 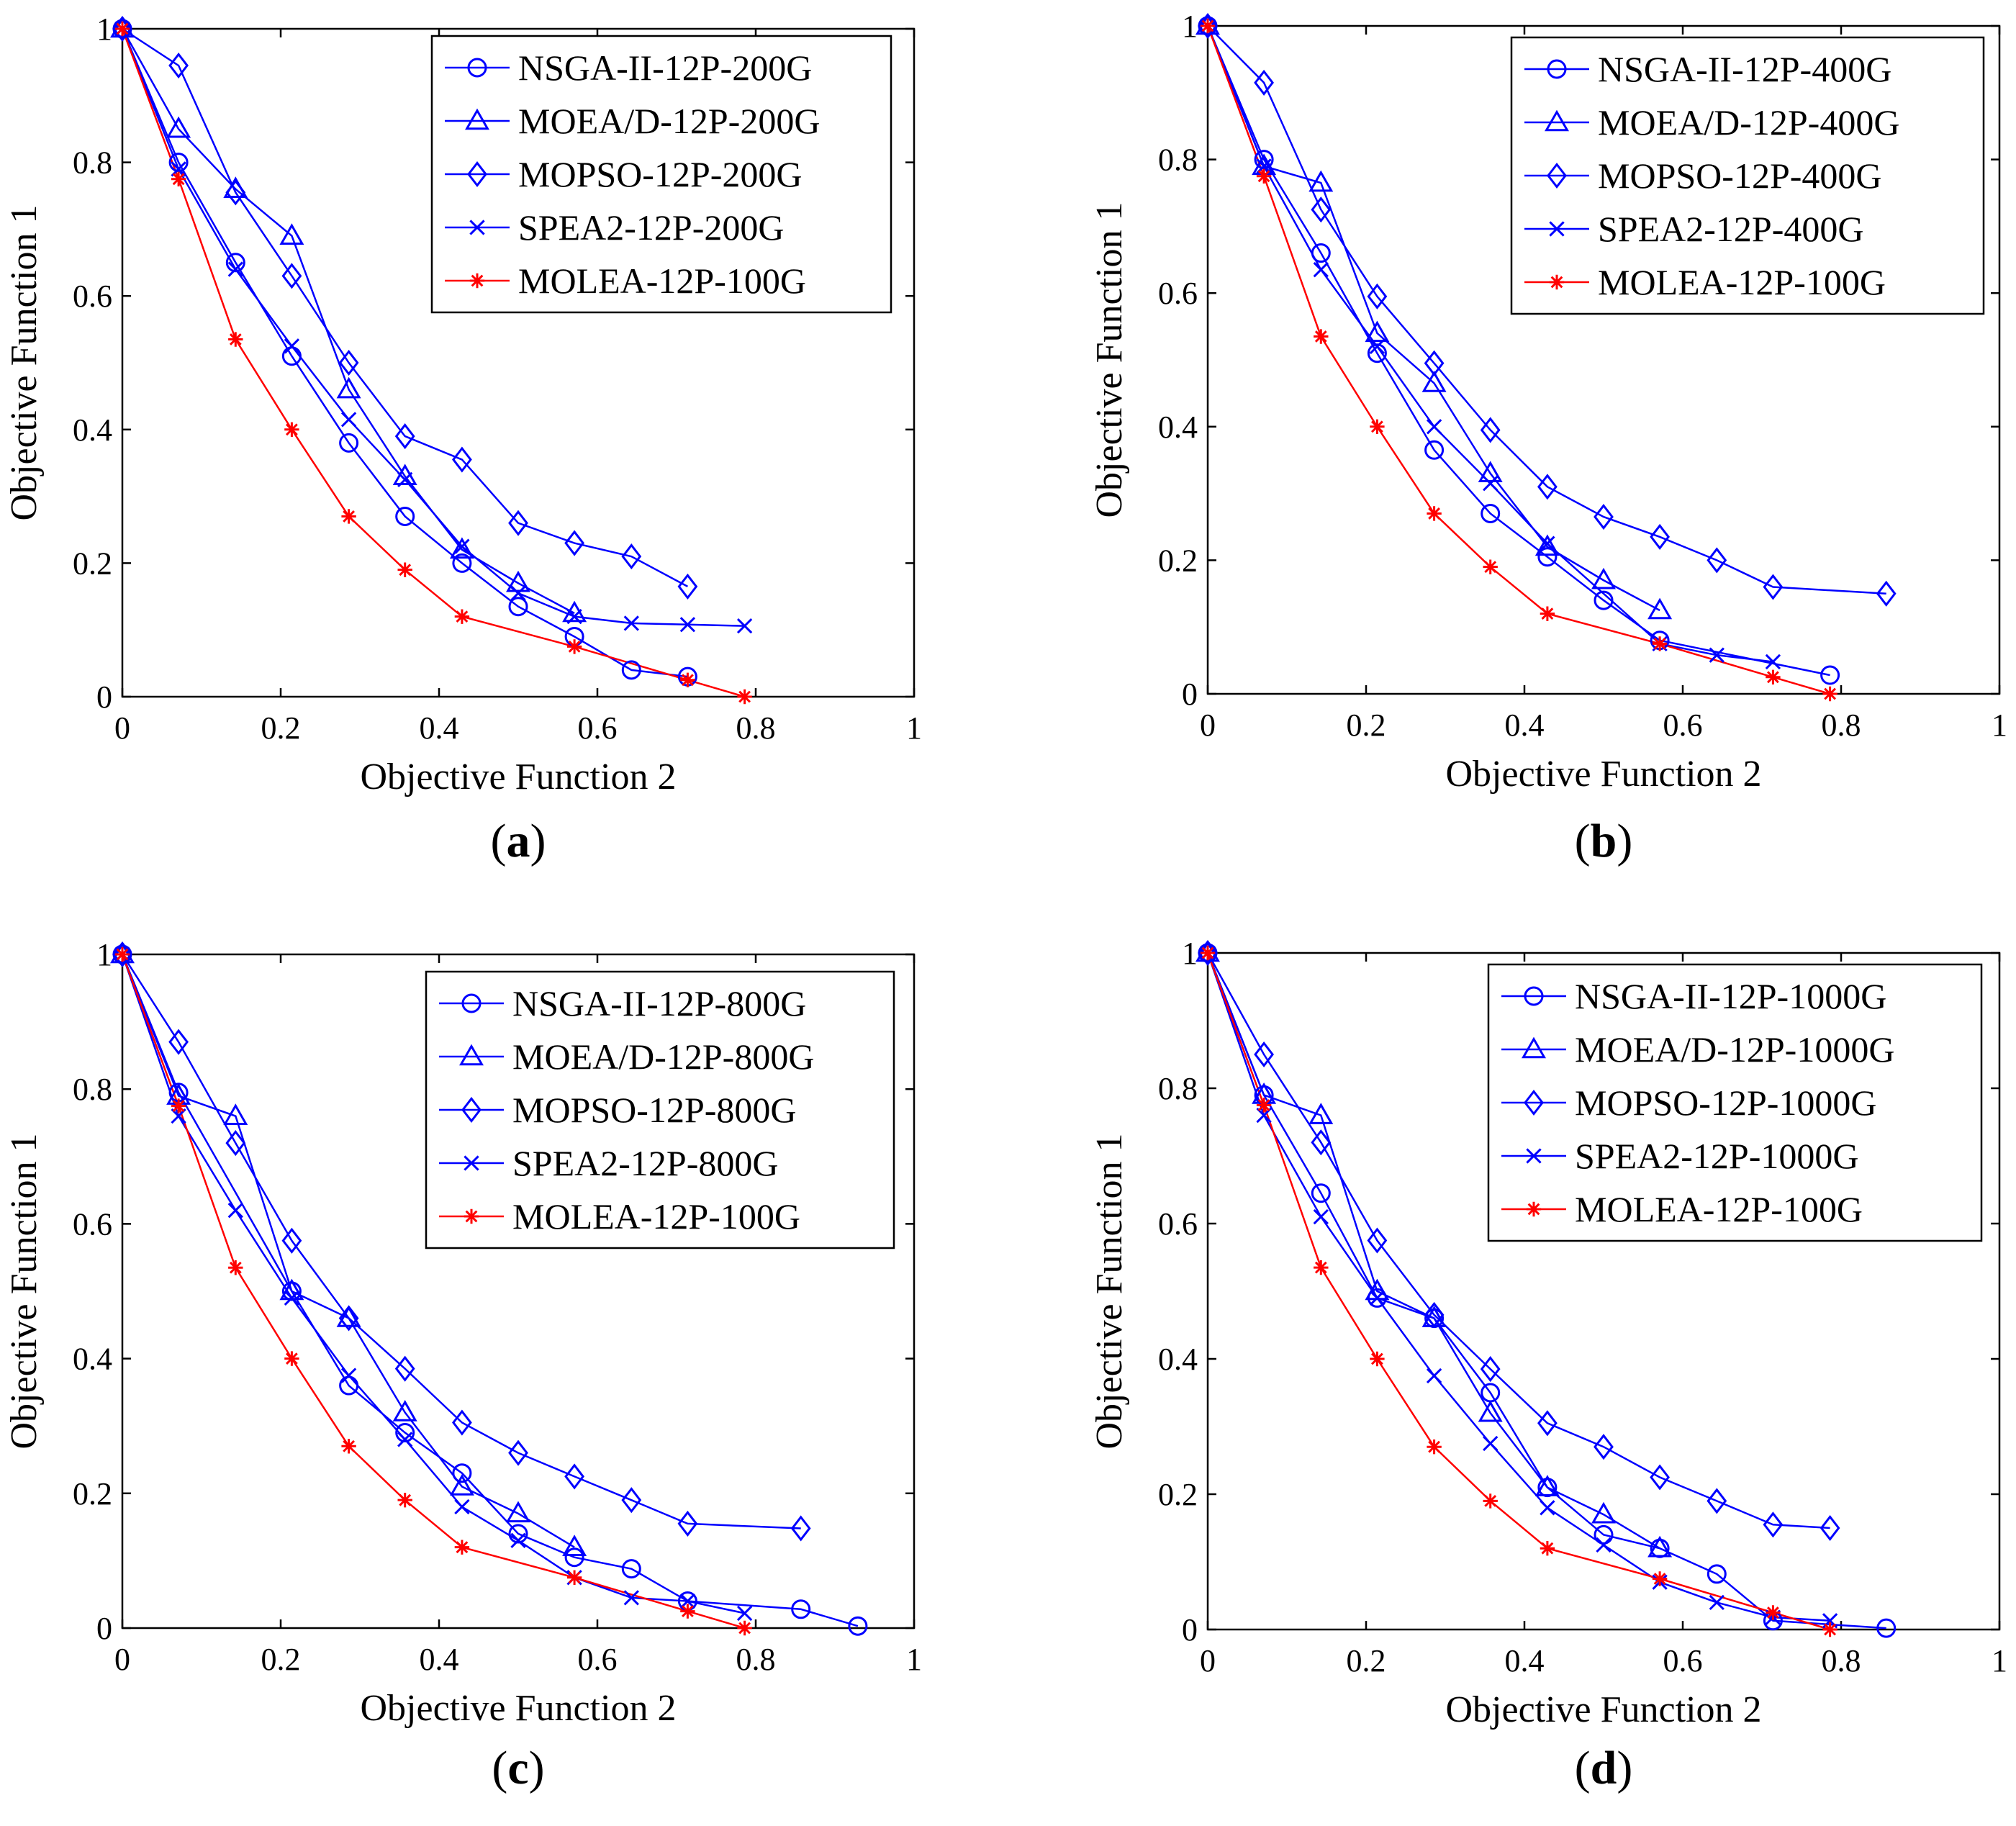 I want to click on legend-item: MOEA/D-12P-1000G, so click(x=1697, y=1049).